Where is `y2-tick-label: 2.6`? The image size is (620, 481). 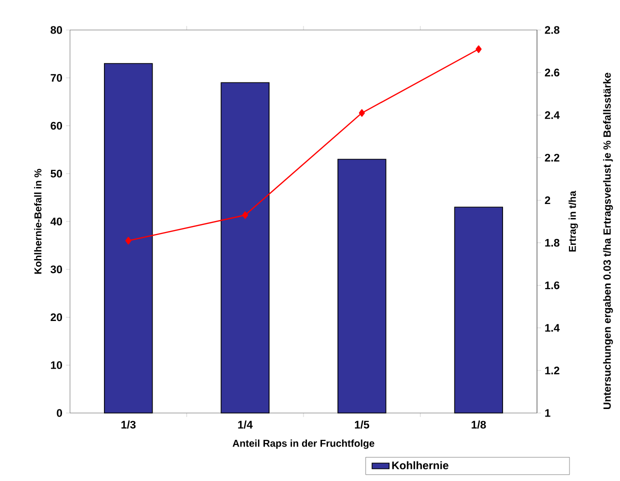 y2-tick-label: 2.6 is located at coordinates (552, 72).